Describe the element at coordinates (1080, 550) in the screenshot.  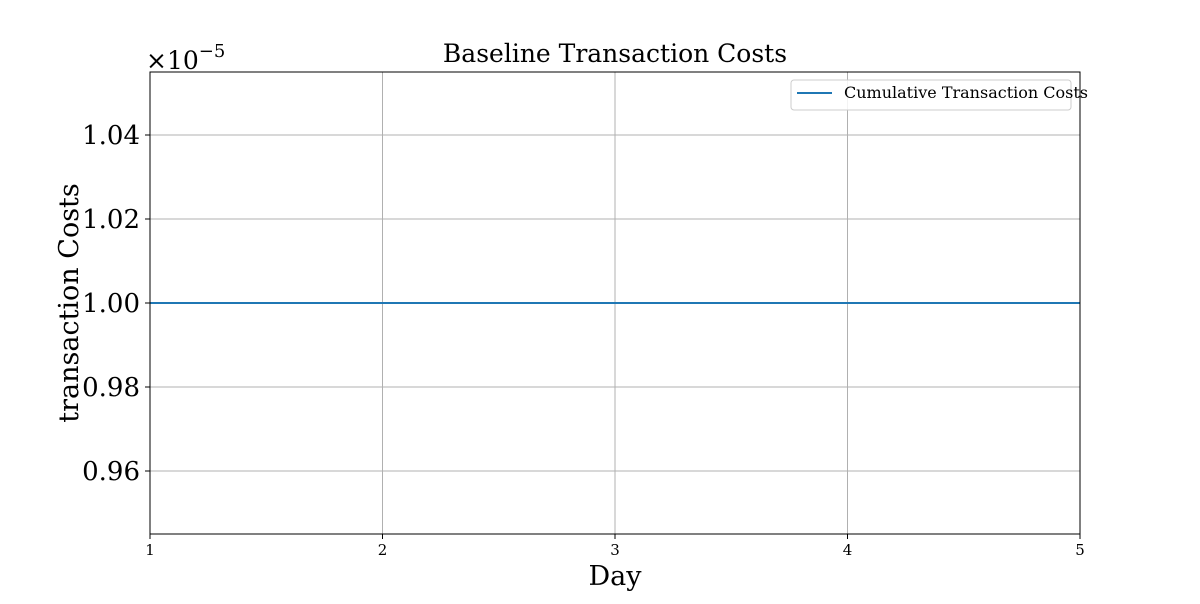
I see `x-tick-label: 5` at that location.